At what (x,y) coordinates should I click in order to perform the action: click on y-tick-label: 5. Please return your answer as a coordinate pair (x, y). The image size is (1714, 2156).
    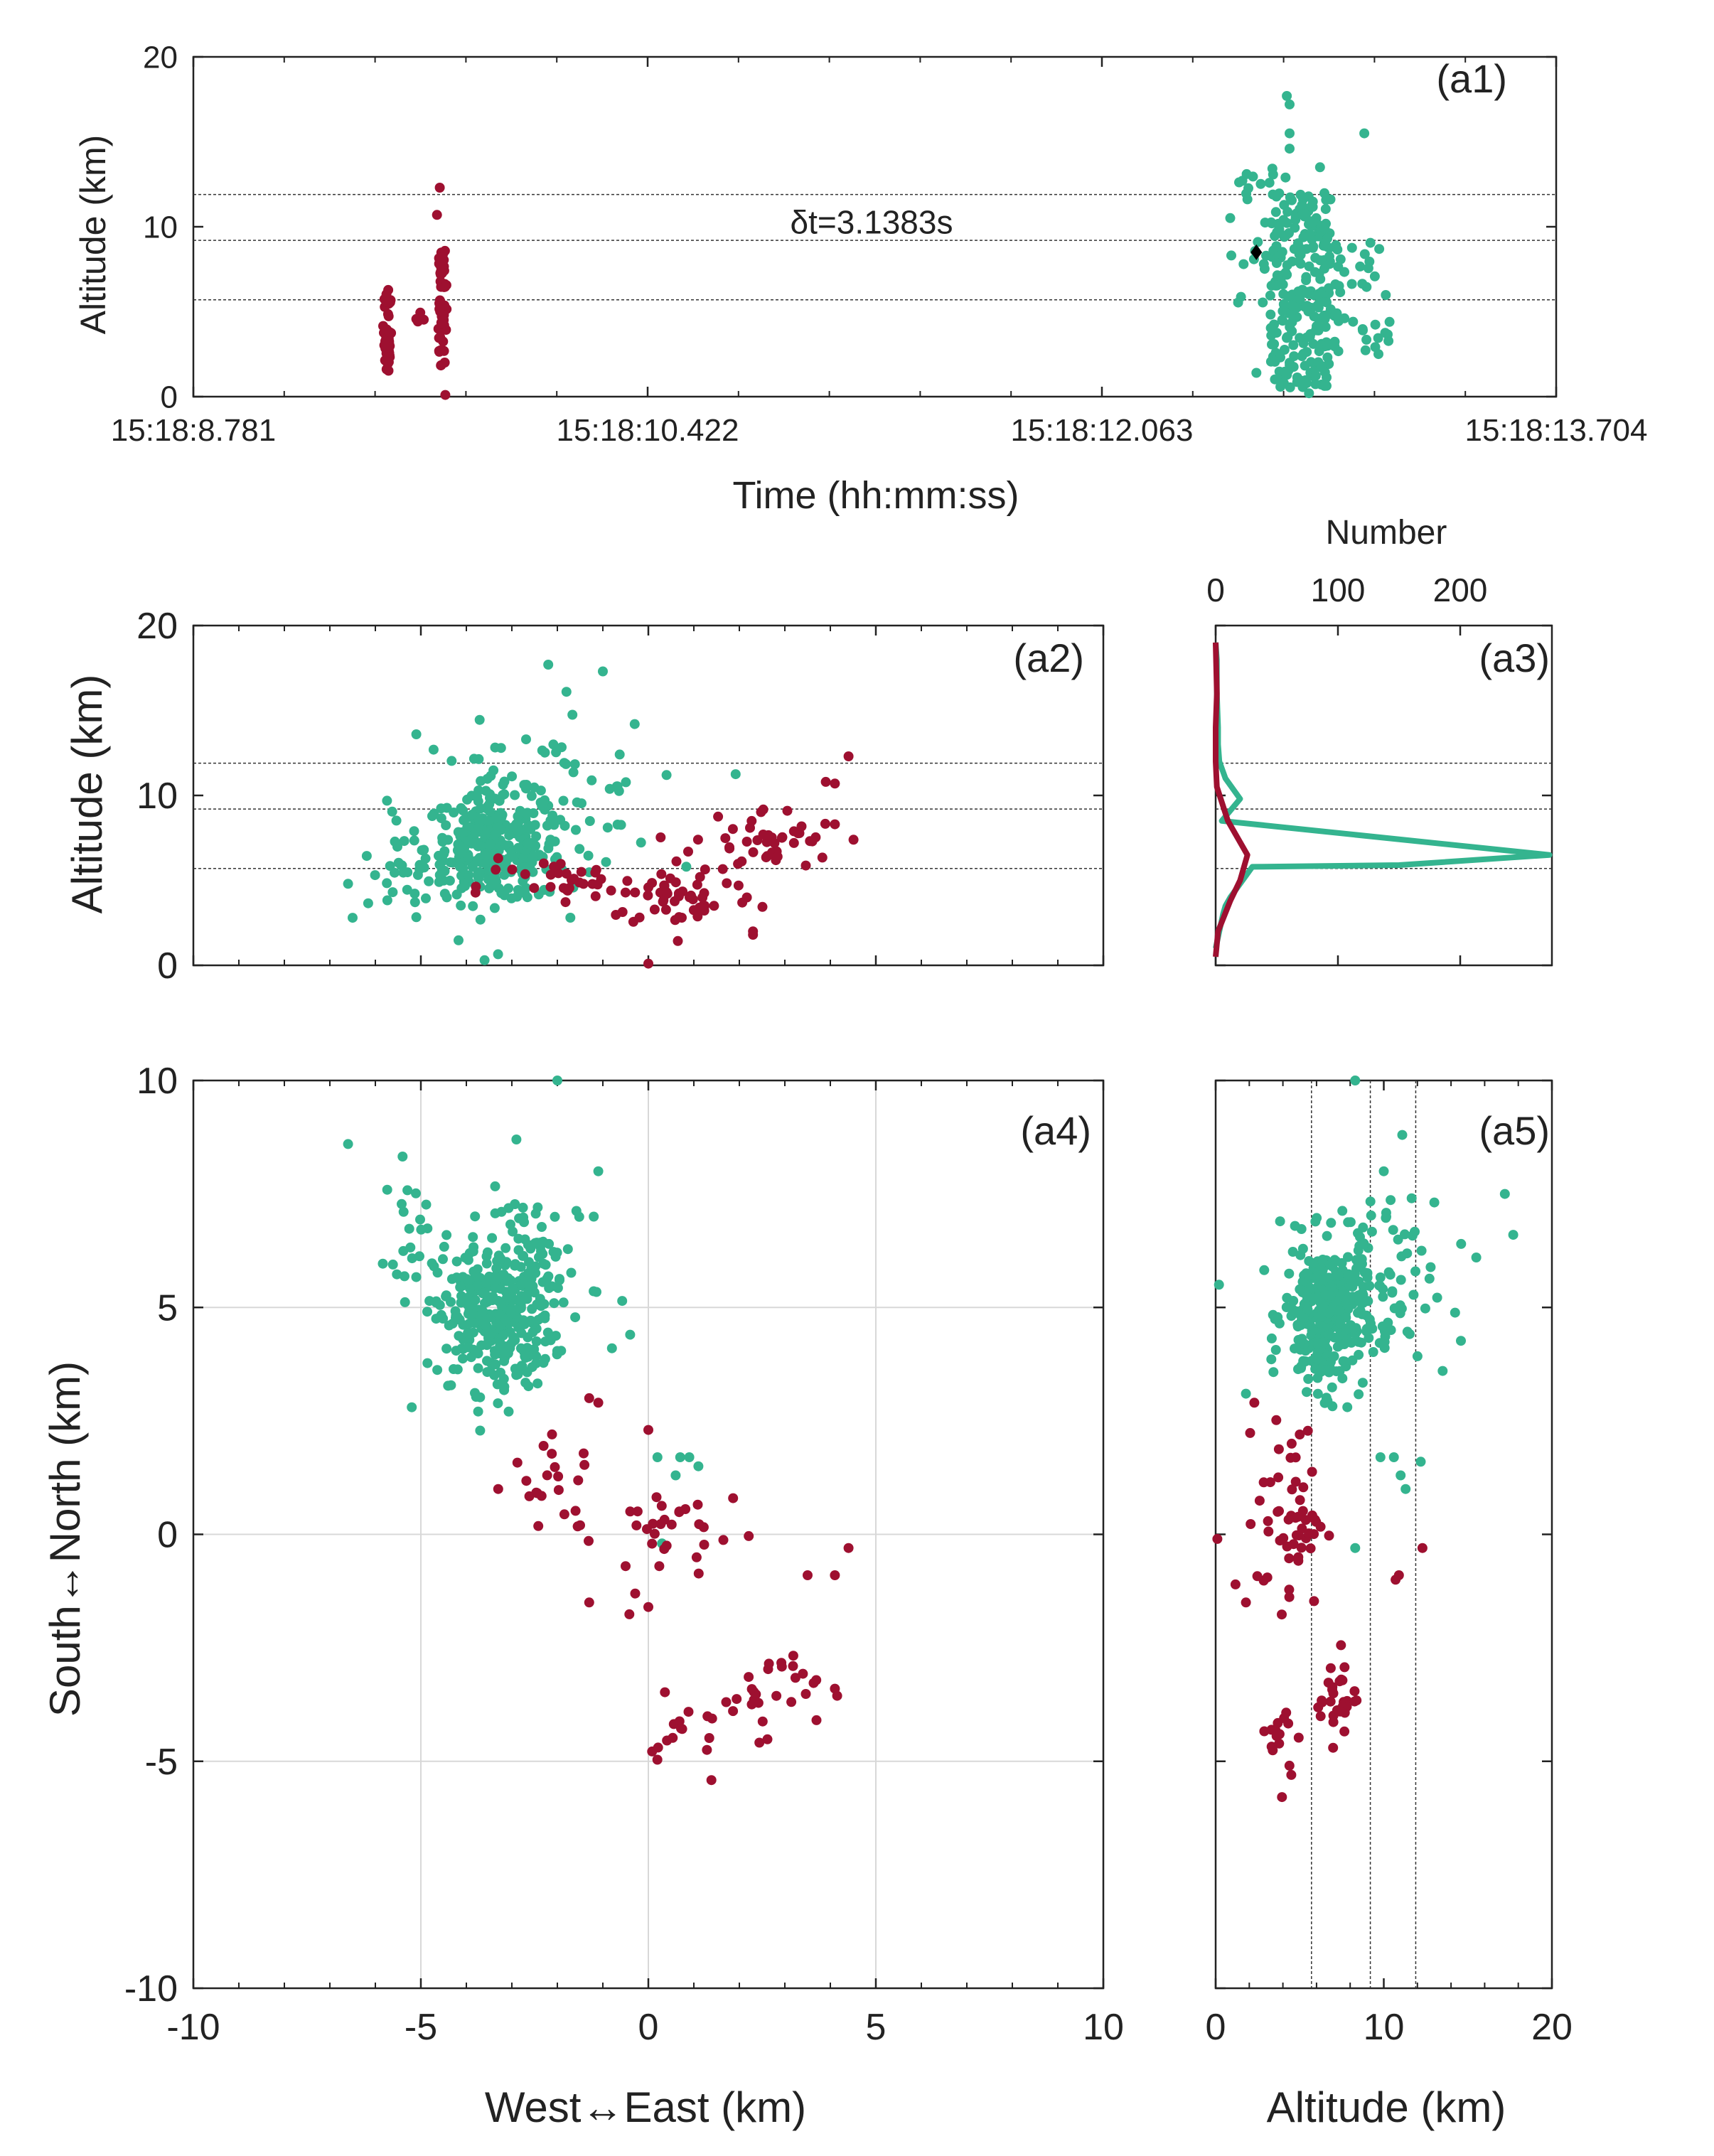
    Looking at the image, I should click on (167, 1308).